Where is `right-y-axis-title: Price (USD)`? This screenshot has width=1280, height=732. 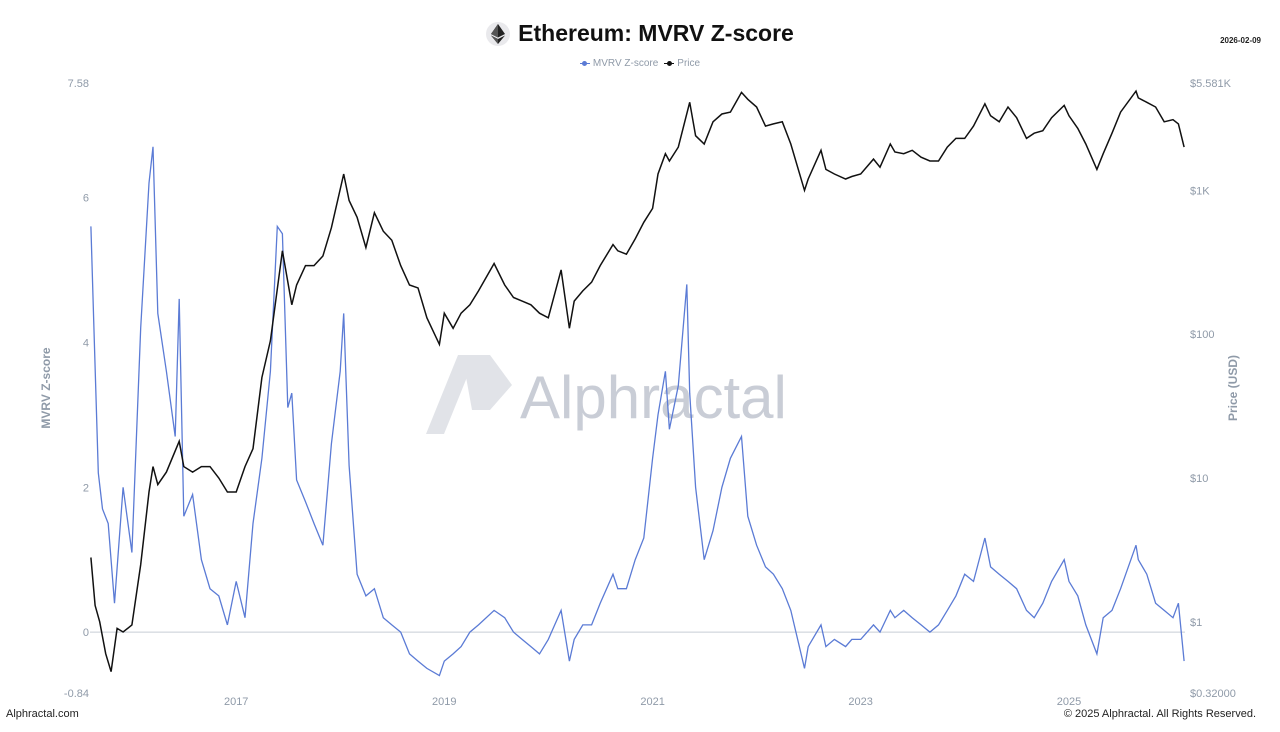
right-y-axis-title: Price (USD) is located at coordinates (1233, 388).